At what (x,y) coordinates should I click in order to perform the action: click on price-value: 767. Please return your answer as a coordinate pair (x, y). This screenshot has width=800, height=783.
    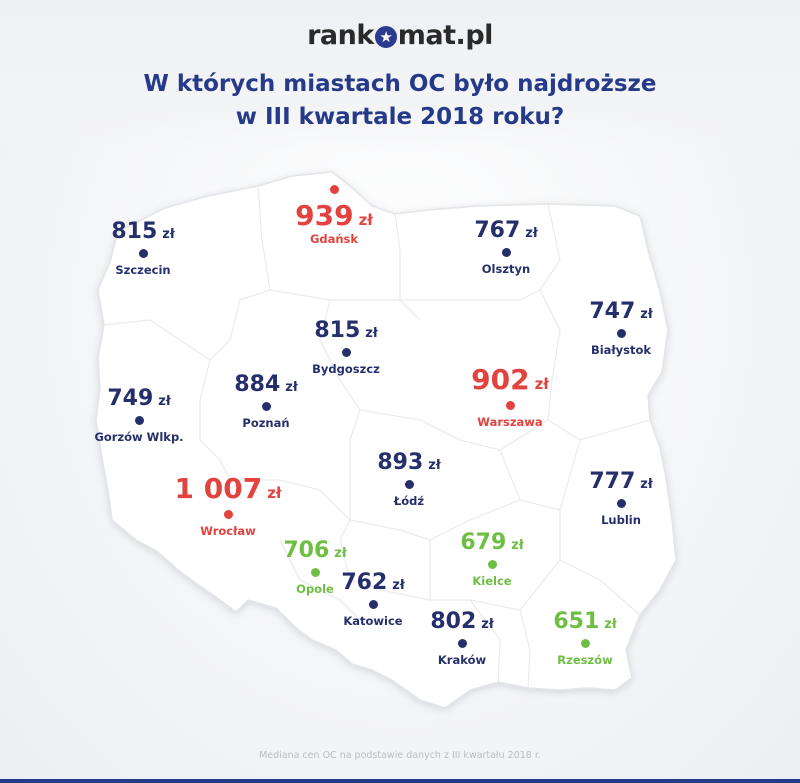
    Looking at the image, I should click on (497, 230).